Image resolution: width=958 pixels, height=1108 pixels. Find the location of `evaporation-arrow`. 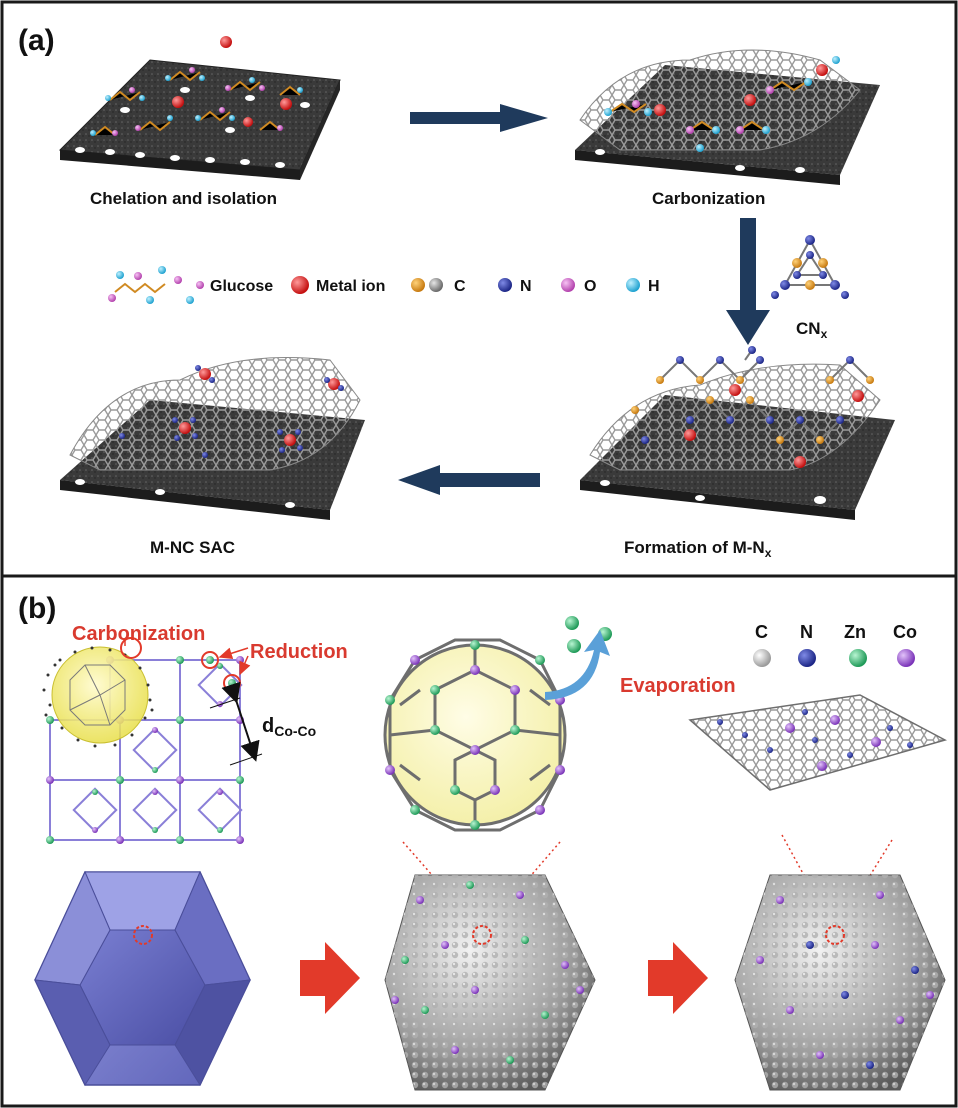

evaporation-arrow is located at coordinates (577, 665).